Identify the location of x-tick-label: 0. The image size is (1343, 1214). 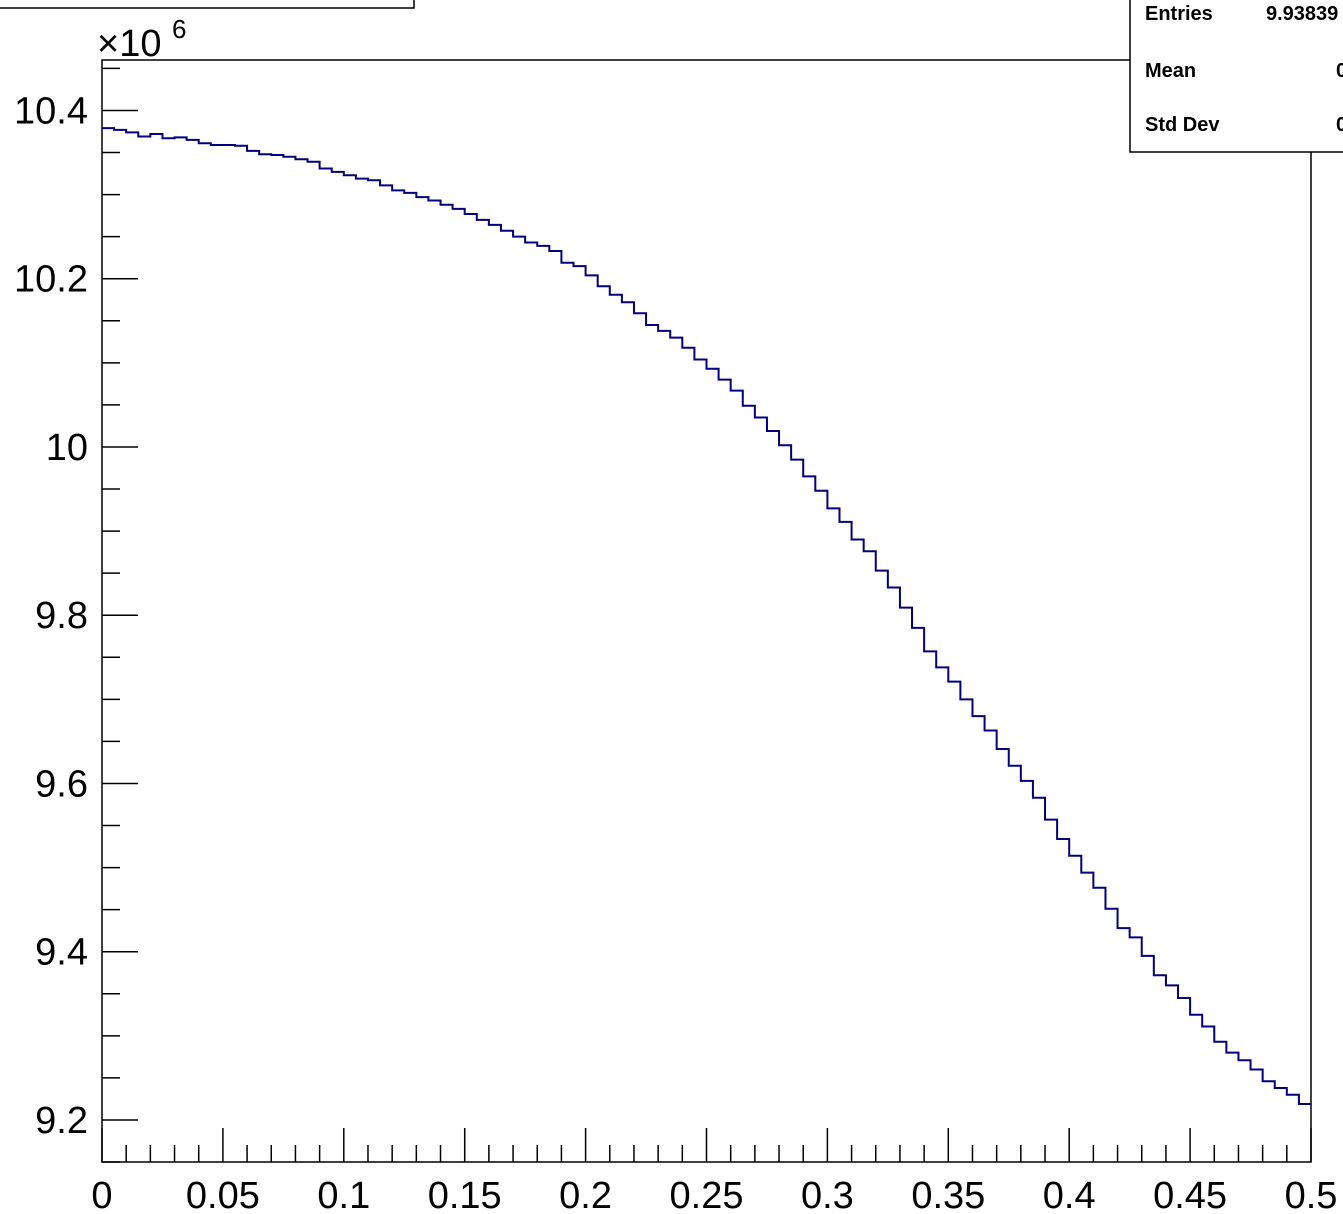
(101, 1194).